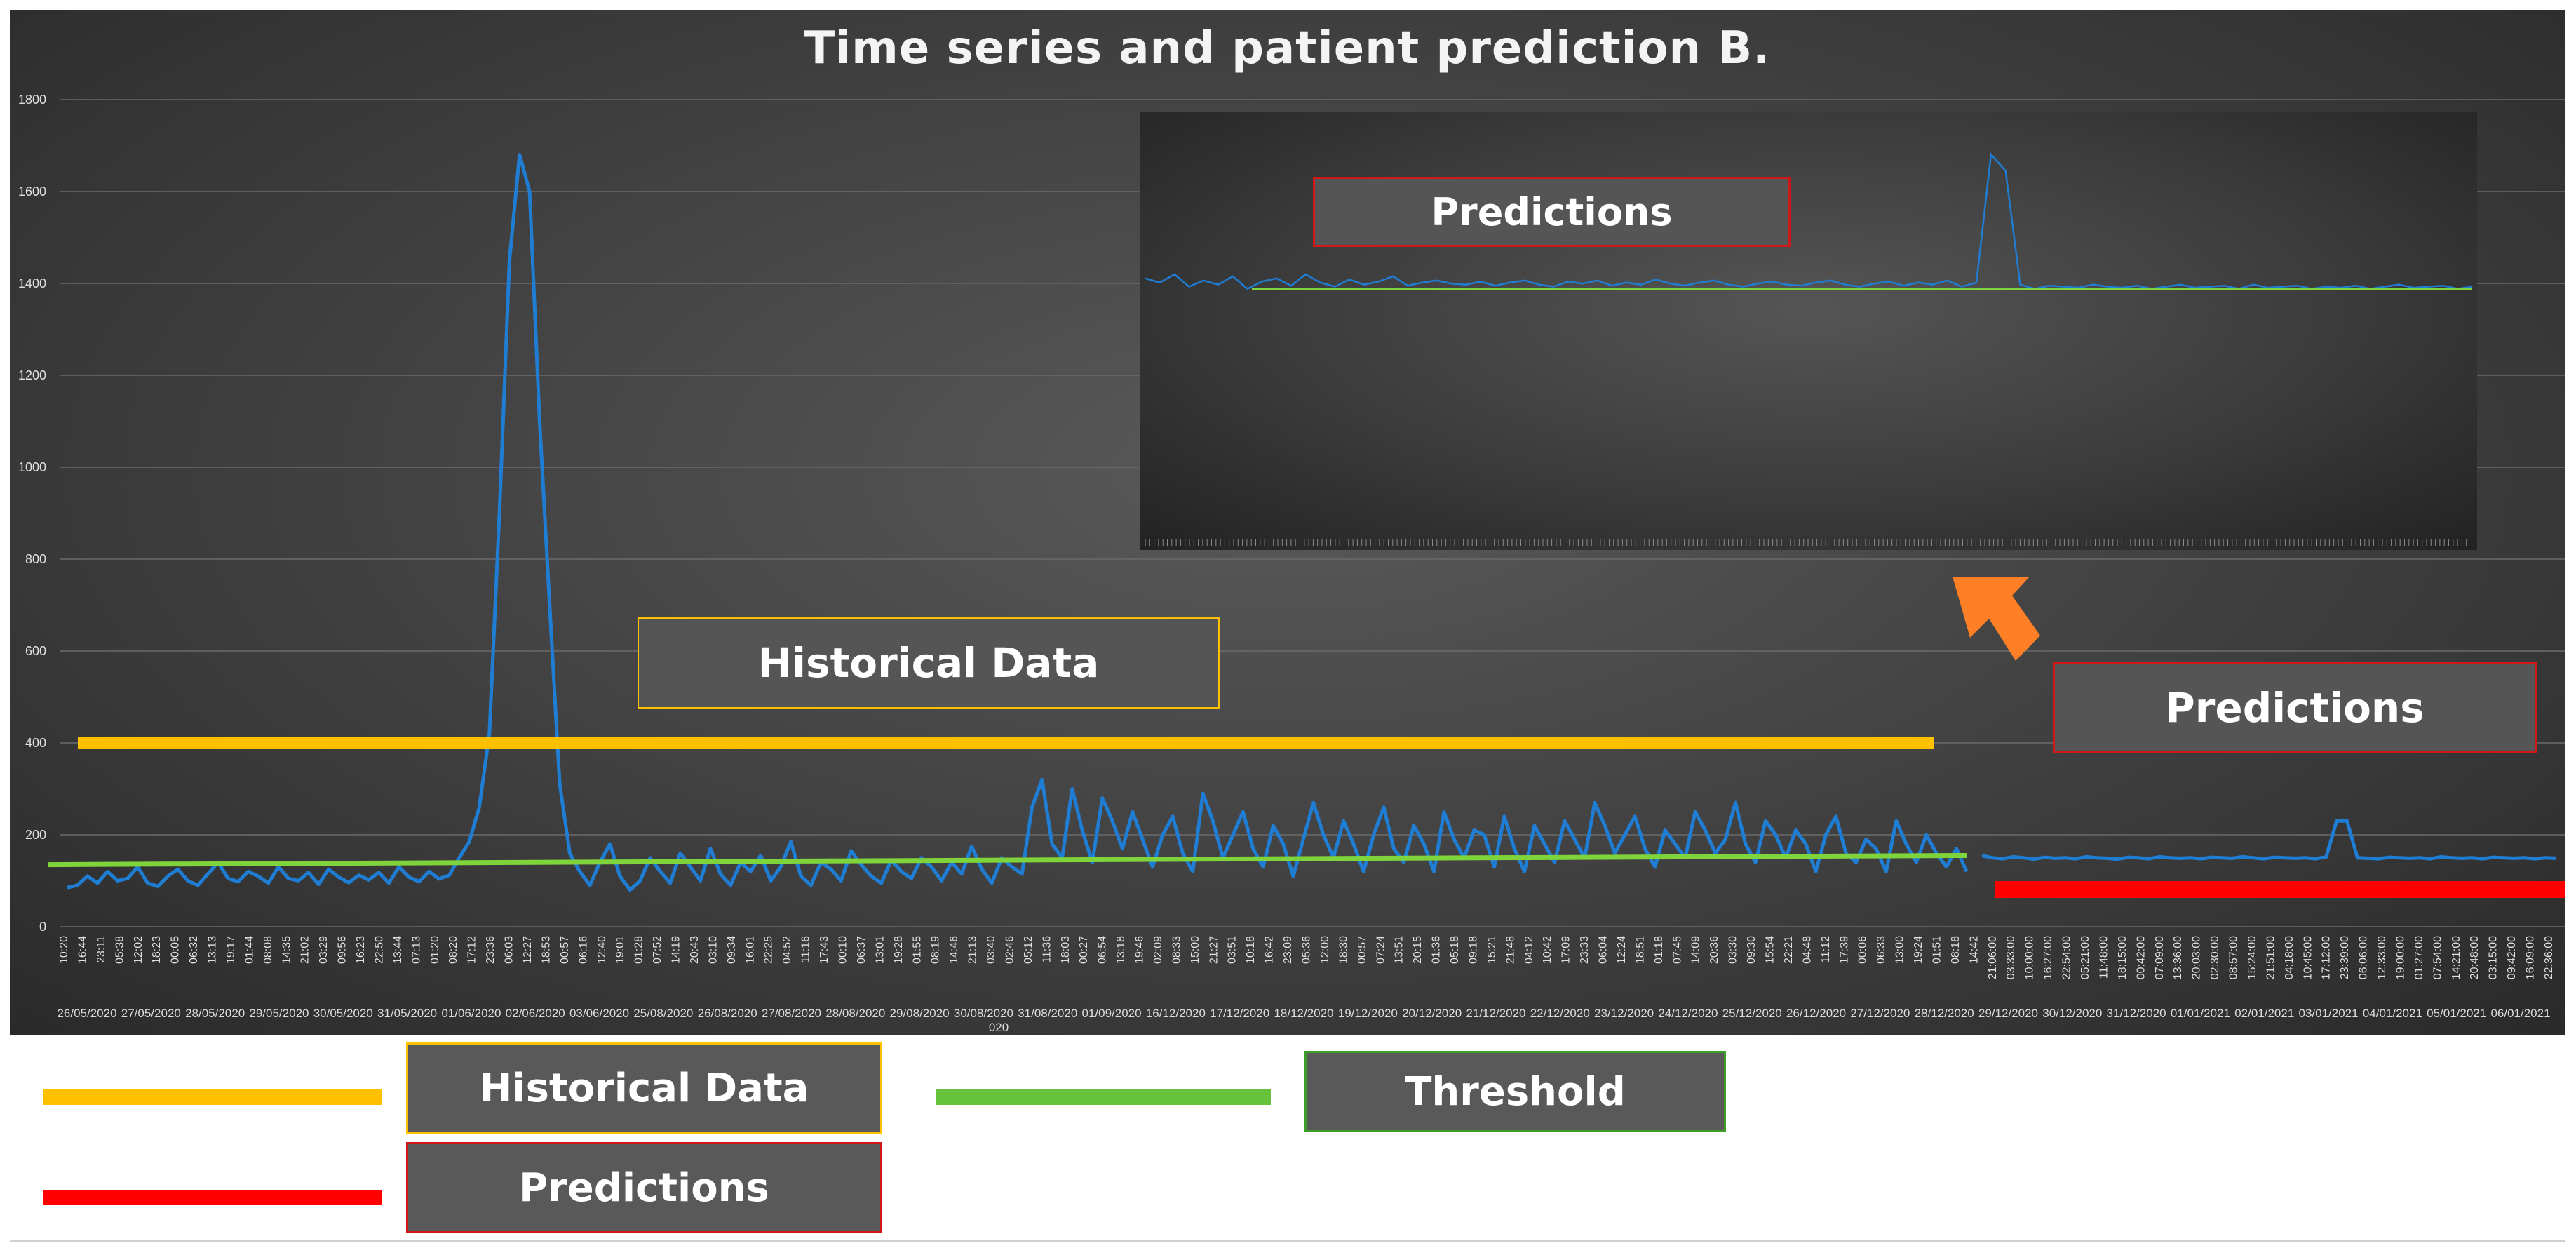 The width and height of the screenshot is (2576, 1248). Describe the element at coordinates (279, 1013) in the screenshot. I see `x-date-label: 29/05/2020` at that location.